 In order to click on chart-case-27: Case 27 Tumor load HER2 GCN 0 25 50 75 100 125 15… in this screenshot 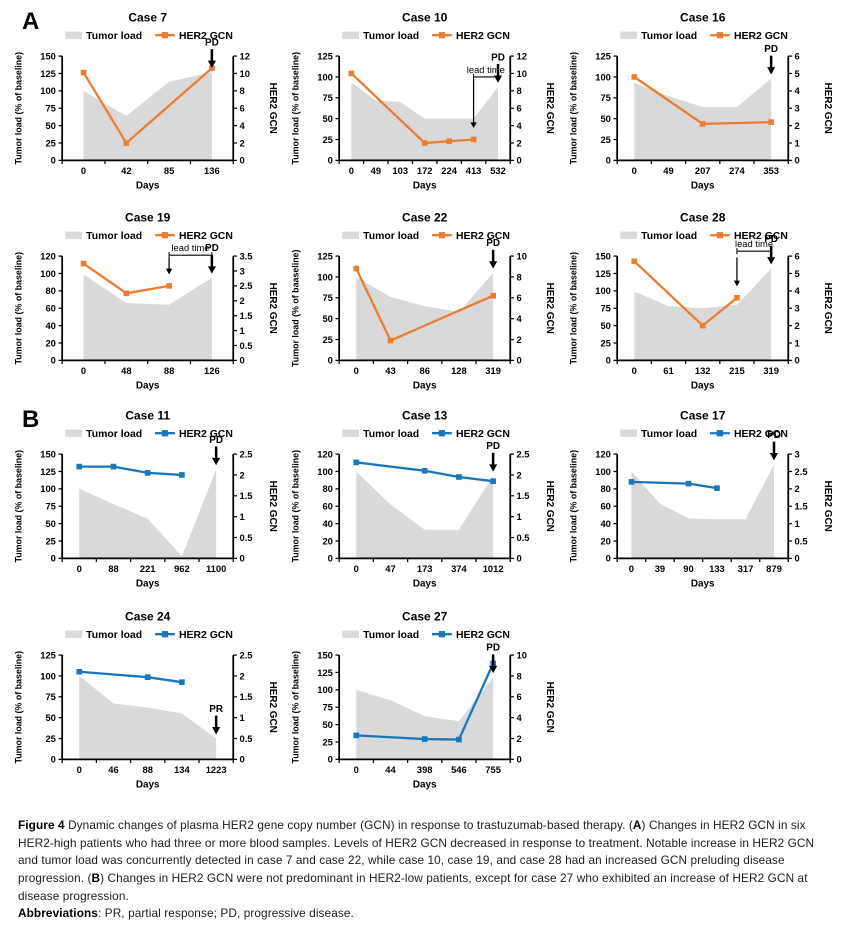, I will do `click(423, 704)`.